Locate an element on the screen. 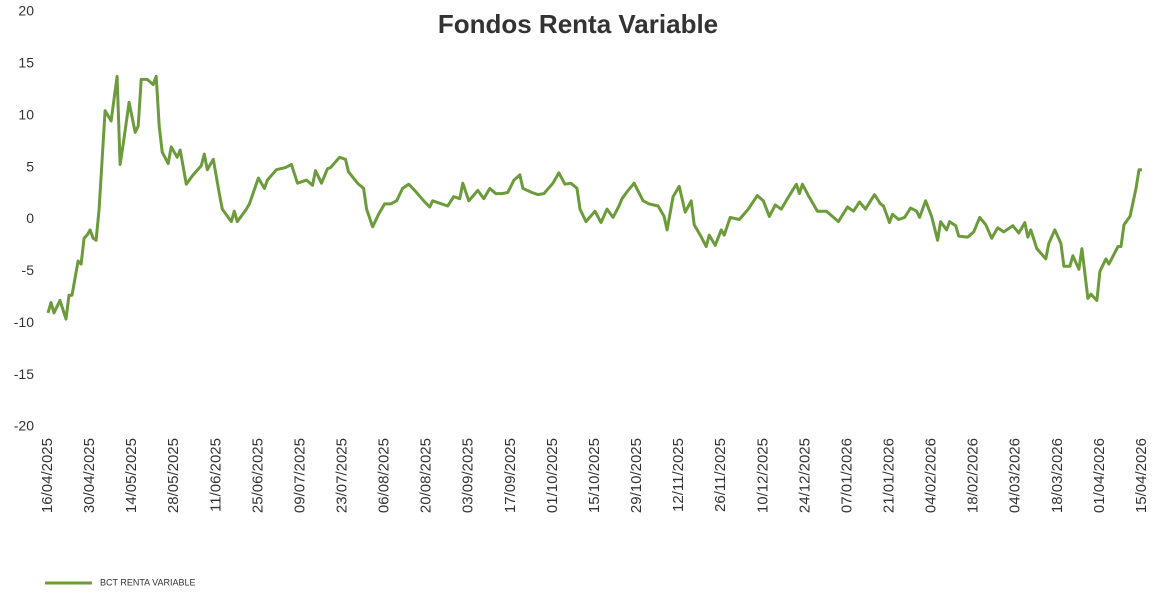 Image resolution: width=1157 pixels, height=593 pixels. x-tick-label: 26/11/2025 is located at coordinates (720, 475).